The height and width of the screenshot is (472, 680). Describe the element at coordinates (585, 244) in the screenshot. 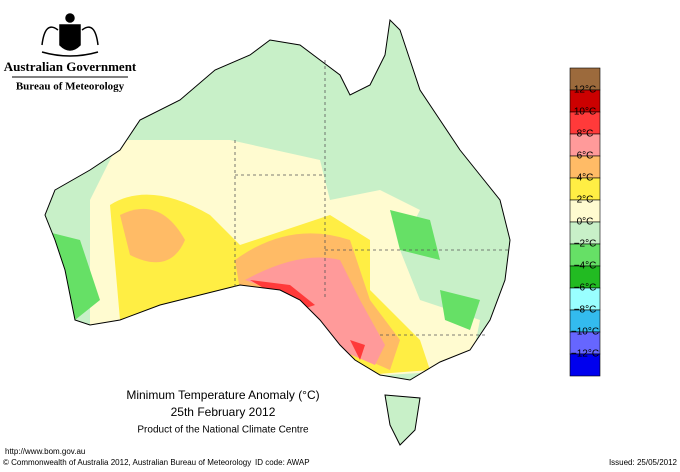

I see `legend-label: −2°C` at that location.